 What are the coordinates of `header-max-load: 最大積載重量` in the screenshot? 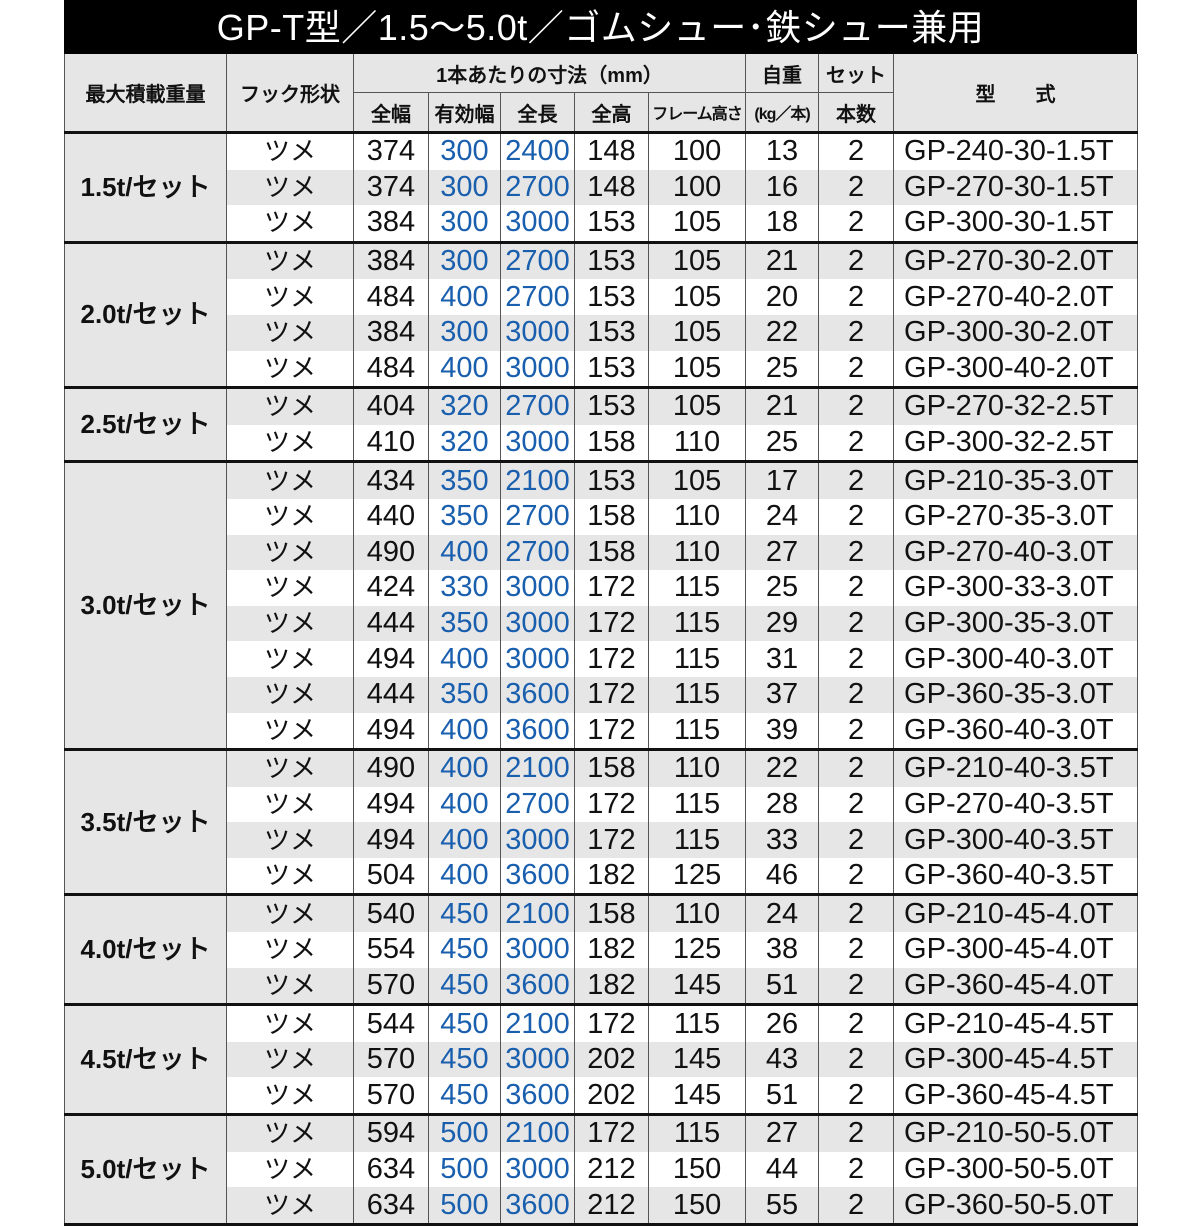 It's located at (145, 93).